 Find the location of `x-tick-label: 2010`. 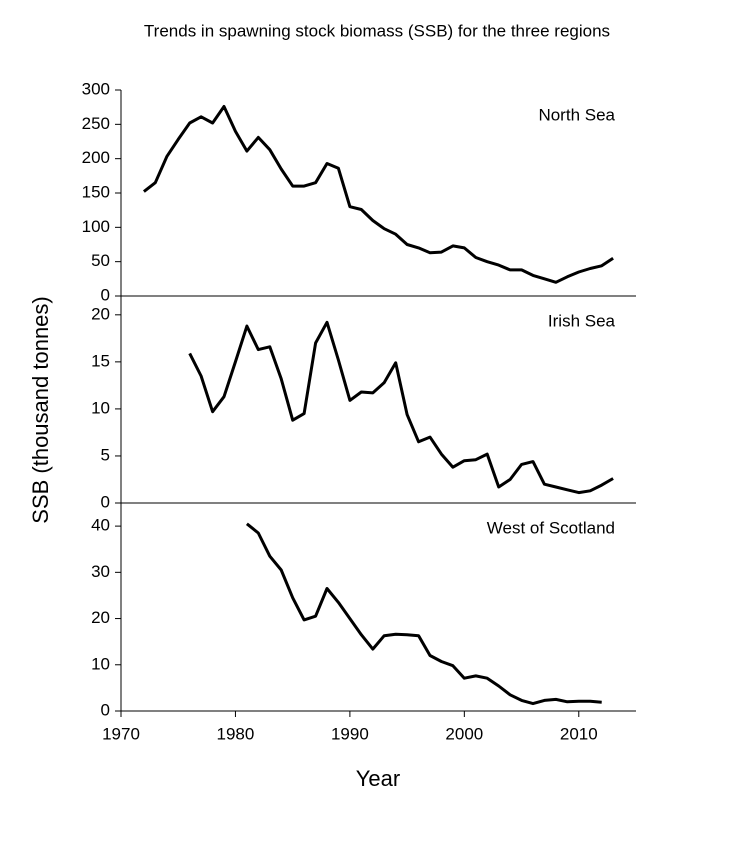

x-tick-label: 2010 is located at coordinates (579, 733).